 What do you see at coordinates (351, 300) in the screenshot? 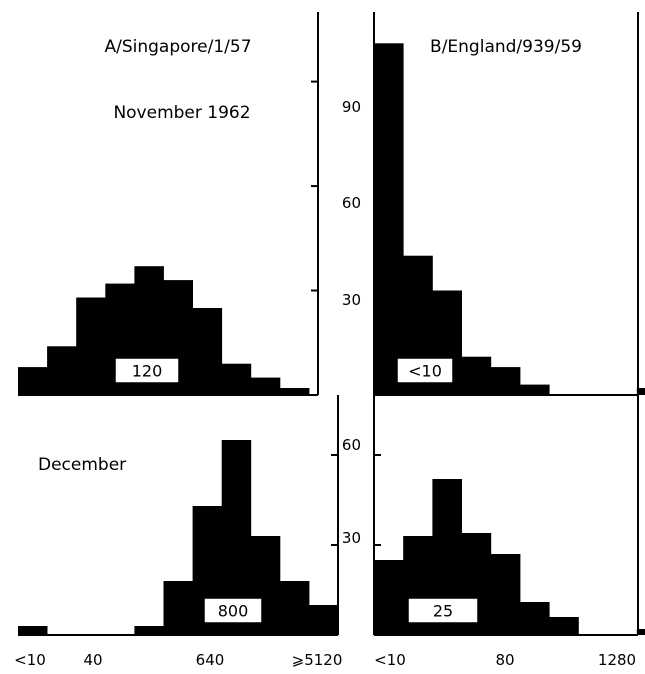
I see `ytick-label-panel-b-30: 30` at bounding box center [351, 300].